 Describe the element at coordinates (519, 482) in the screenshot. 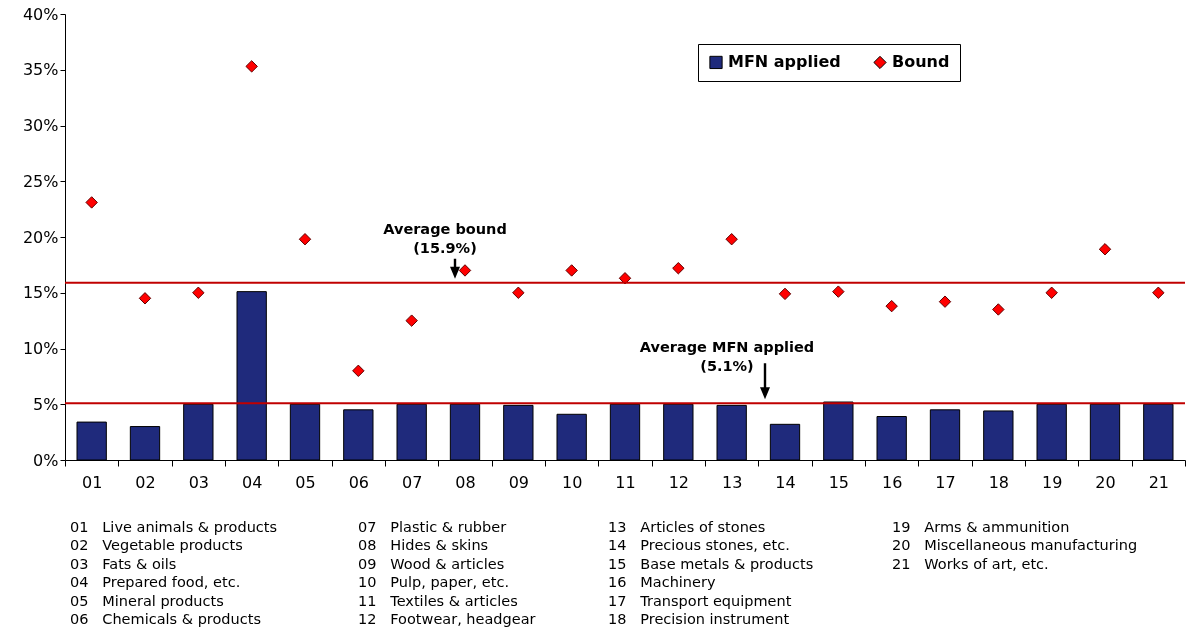

I see `x-tick-label: 09` at that location.